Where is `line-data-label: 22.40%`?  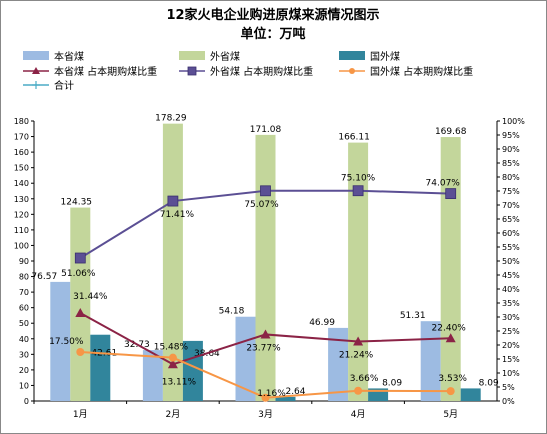 line-data-label: 22.40% is located at coordinates (449, 328).